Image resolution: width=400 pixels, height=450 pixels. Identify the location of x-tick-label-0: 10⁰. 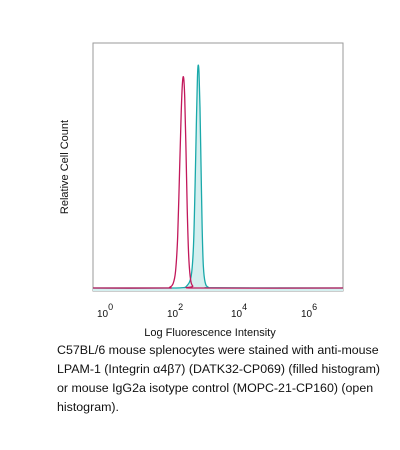
(105, 311).